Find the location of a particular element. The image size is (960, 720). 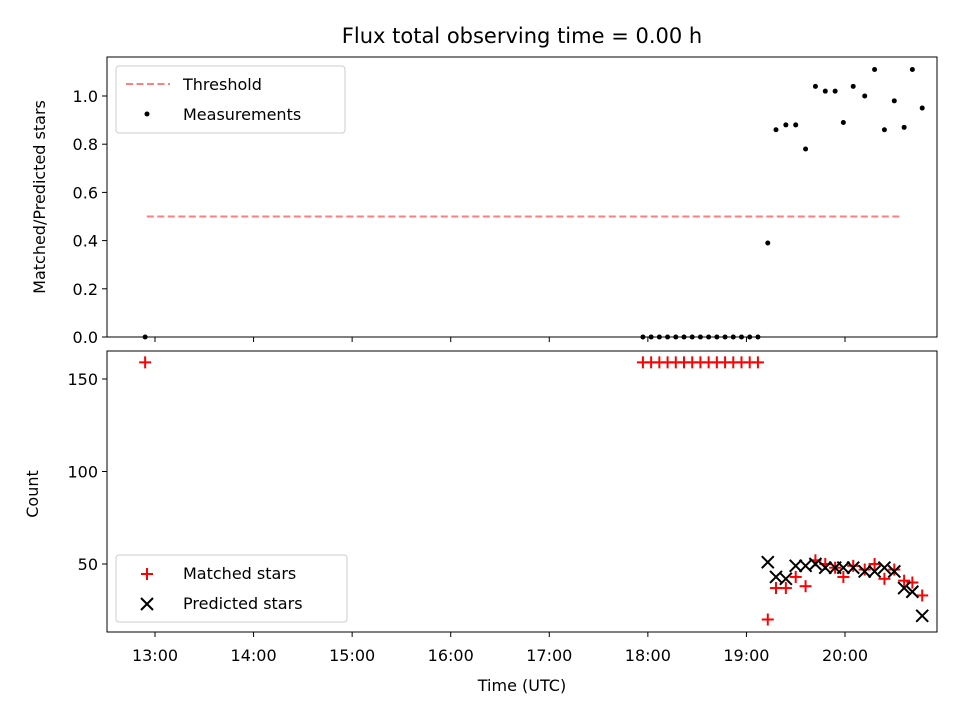

legend-predicted-label: Predicted stars is located at coordinates (243, 603).